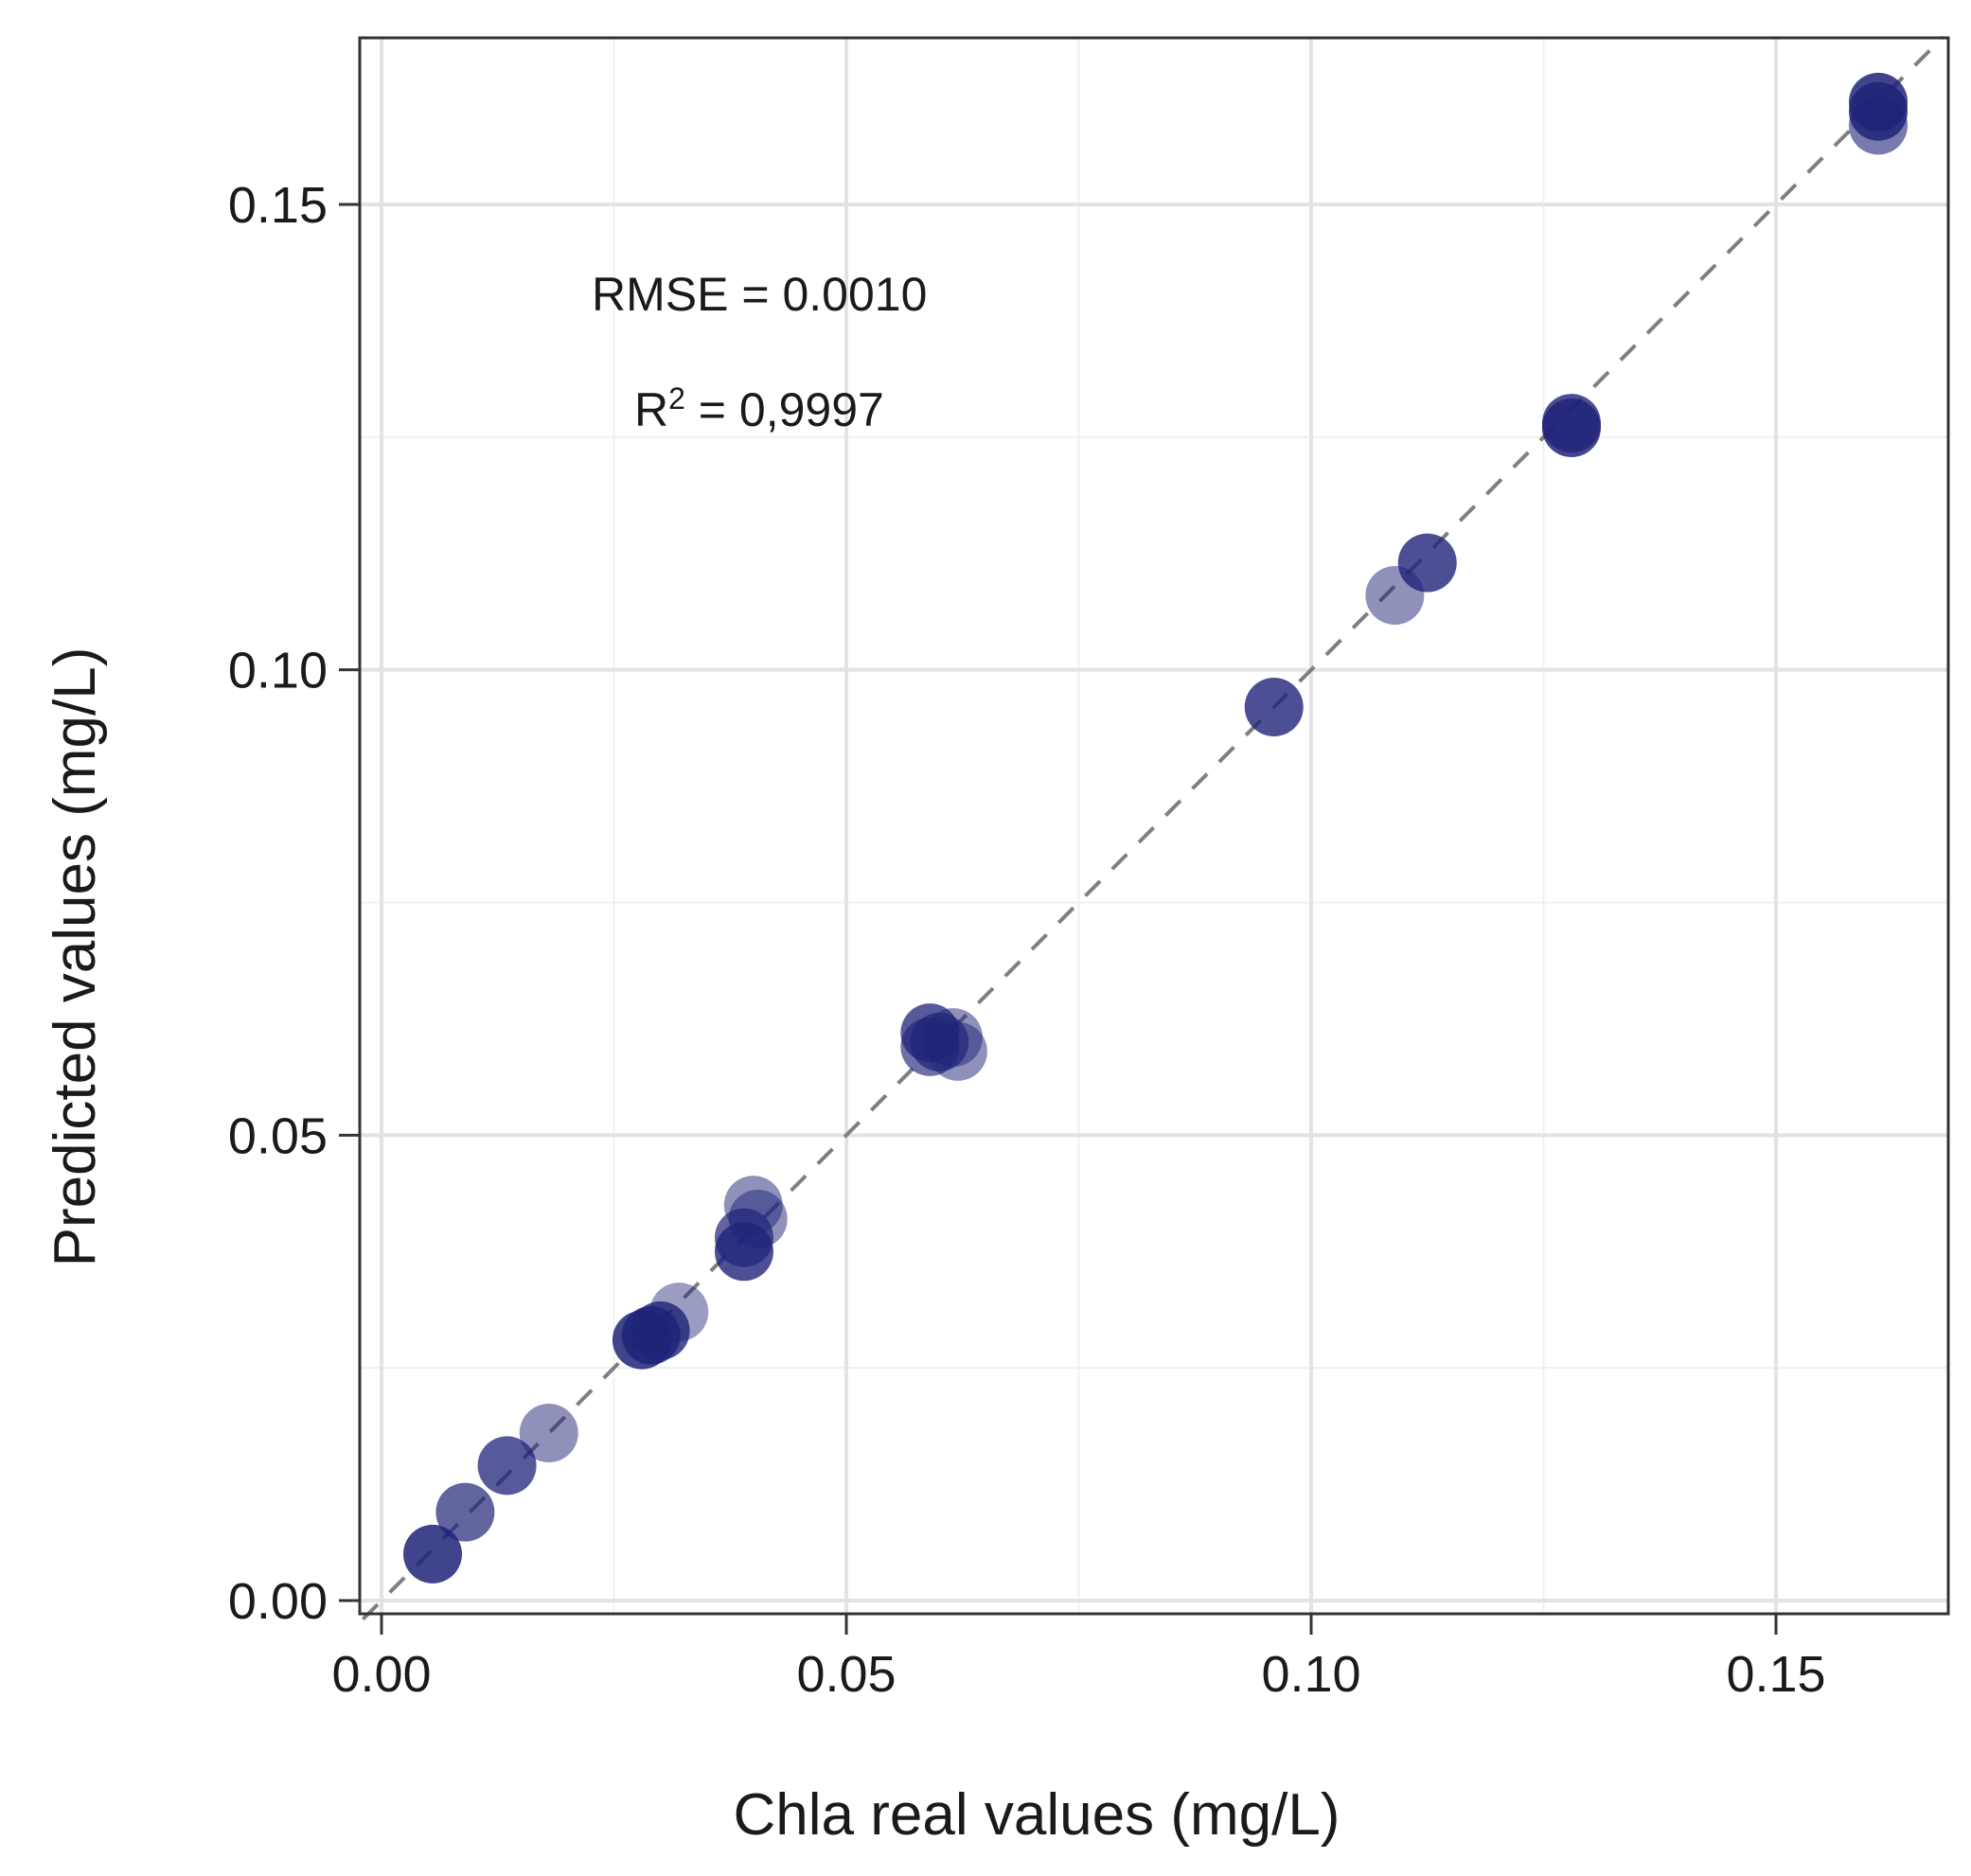 The width and height of the screenshot is (1971, 1876). I want to click on r2-annotation: R2 = 0,9997, so click(759, 408).